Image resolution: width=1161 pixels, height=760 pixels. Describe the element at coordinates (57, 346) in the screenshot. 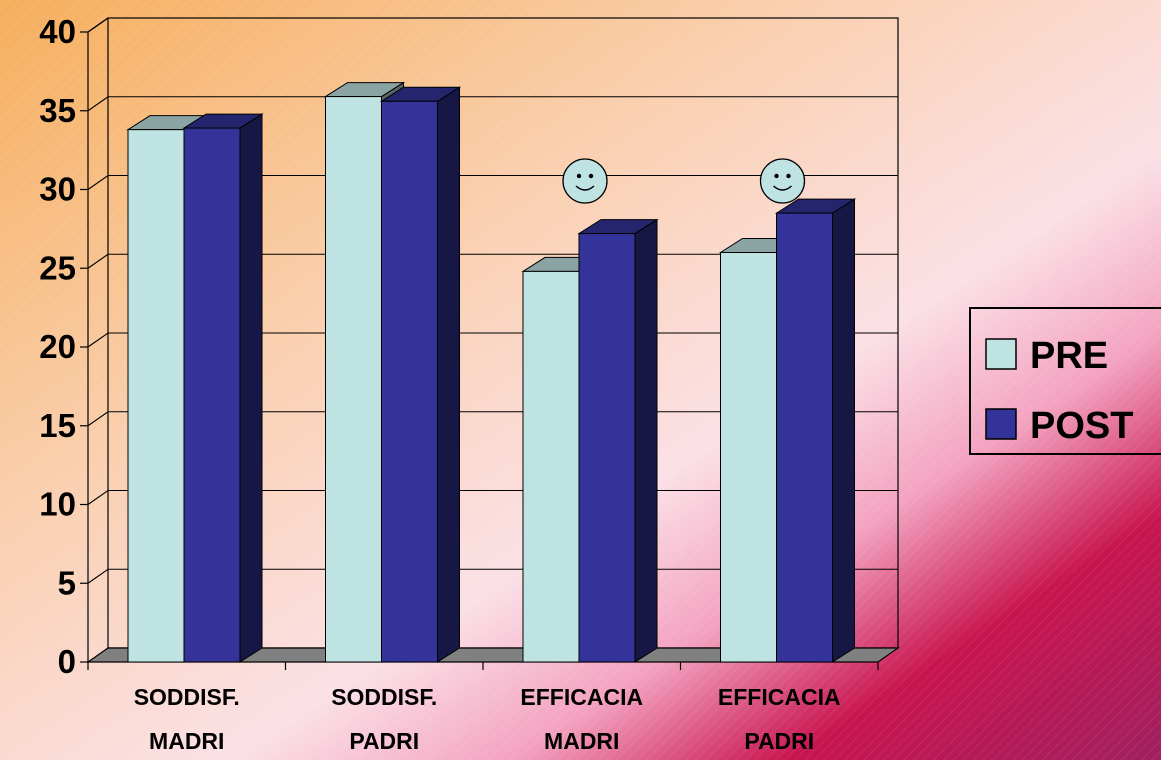

I see `y-tick-label: 20` at that location.